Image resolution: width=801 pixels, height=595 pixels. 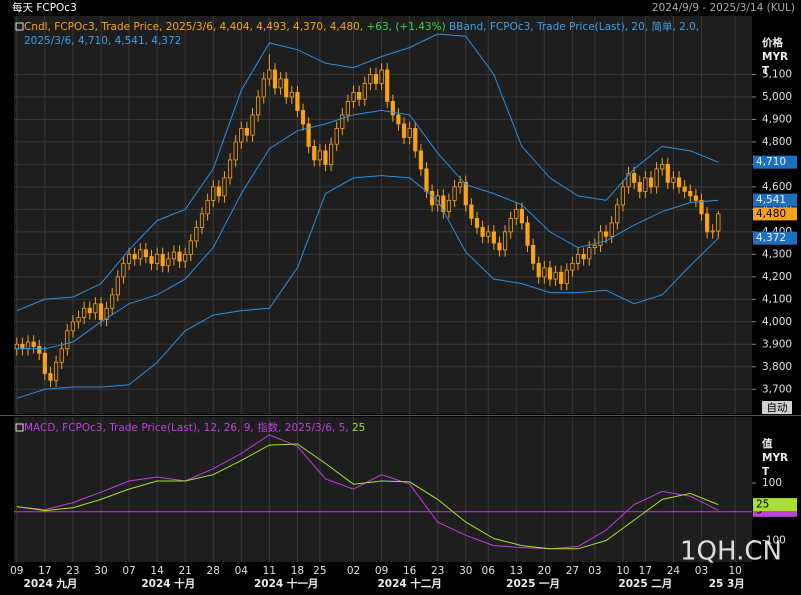 What do you see at coordinates (44, 7) in the screenshot?
I see `header-title: 每天 FCPOc3` at bounding box center [44, 7].